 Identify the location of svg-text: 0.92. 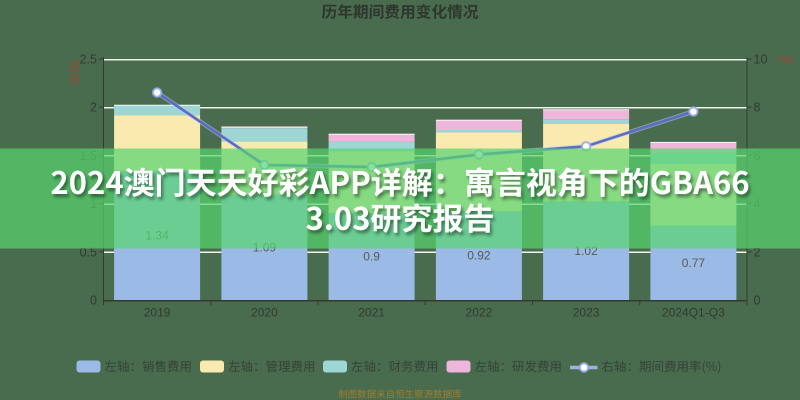
(479, 256).